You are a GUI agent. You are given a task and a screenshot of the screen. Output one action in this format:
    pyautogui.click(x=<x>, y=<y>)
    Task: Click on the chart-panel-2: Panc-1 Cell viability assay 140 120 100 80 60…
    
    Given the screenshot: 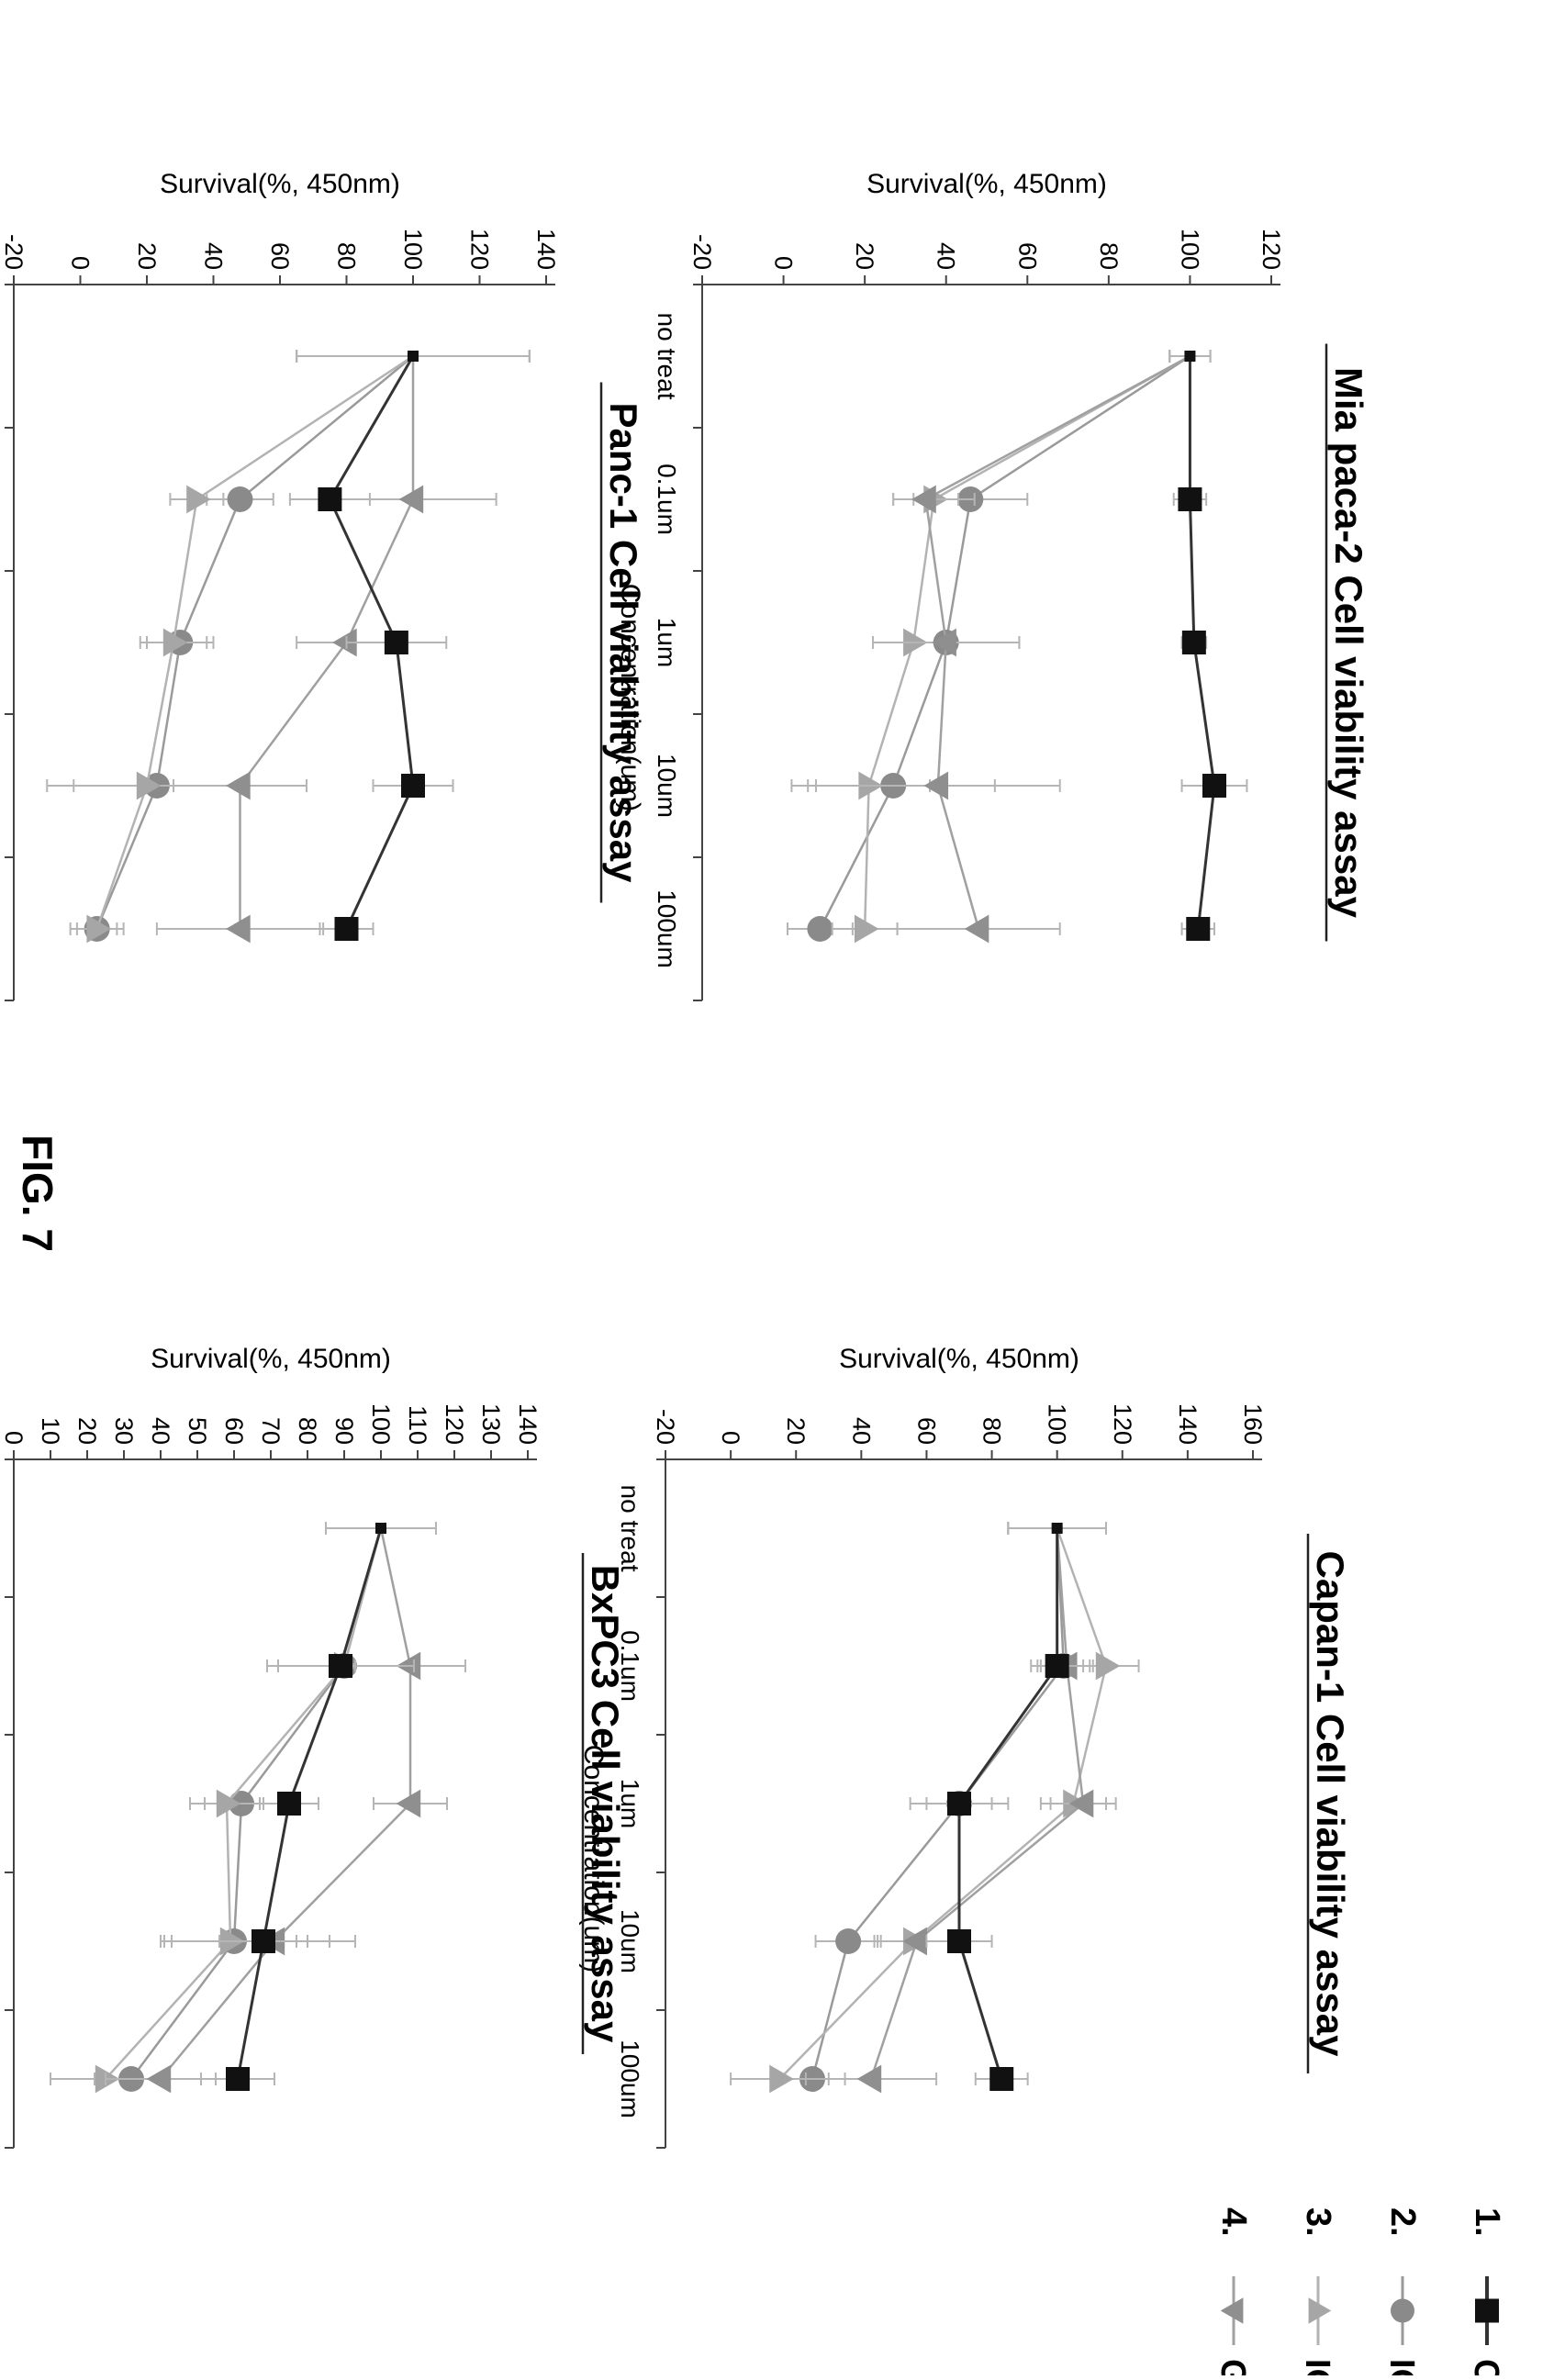 What is the action you would take?
    pyautogui.click(x=322, y=585)
    